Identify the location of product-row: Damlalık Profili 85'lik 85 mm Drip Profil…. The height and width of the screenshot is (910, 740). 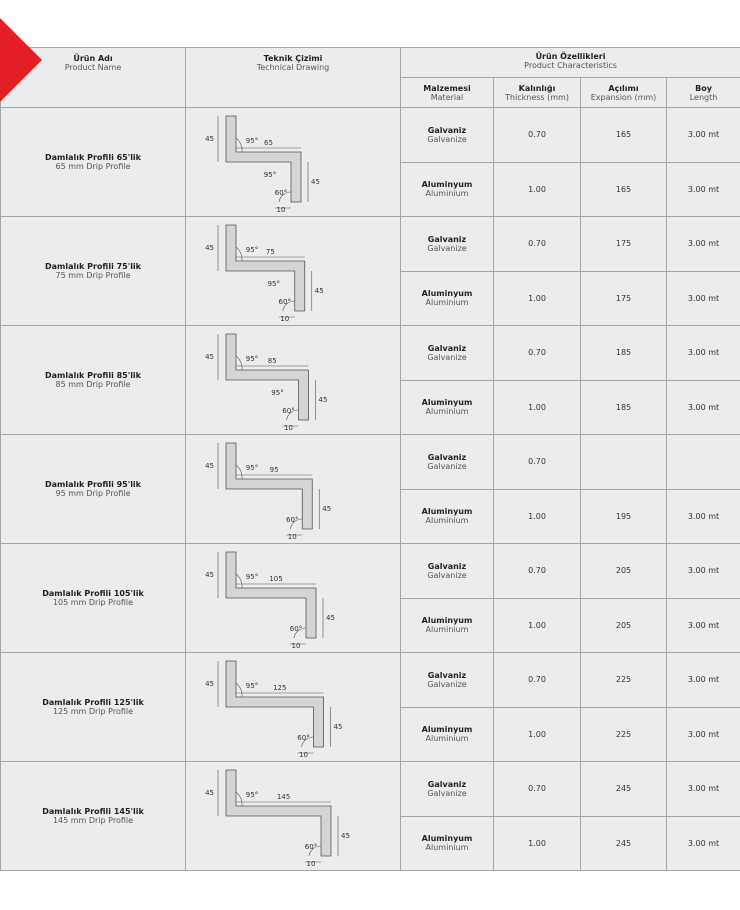
(370, 380).